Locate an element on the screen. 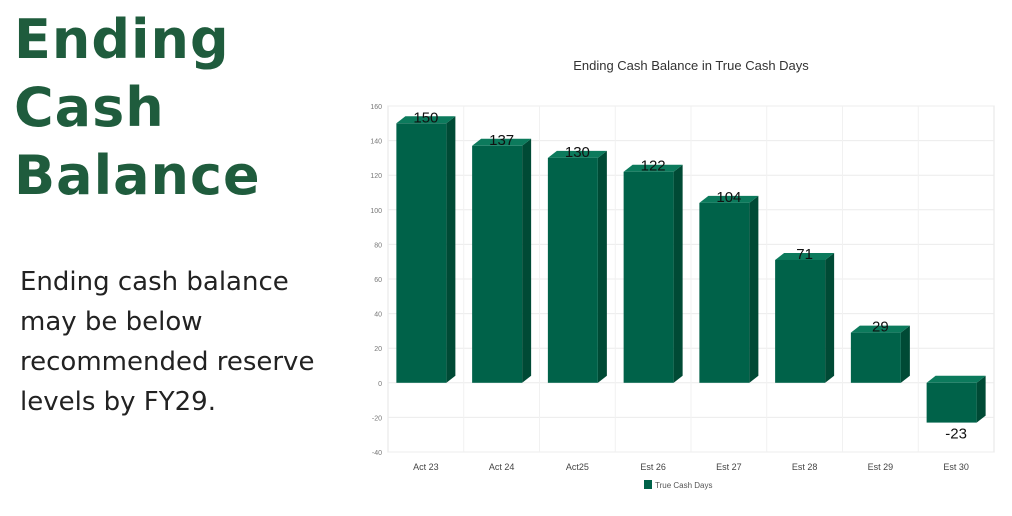 The image size is (1012, 516). y-tick-label: 80 is located at coordinates (378, 245).